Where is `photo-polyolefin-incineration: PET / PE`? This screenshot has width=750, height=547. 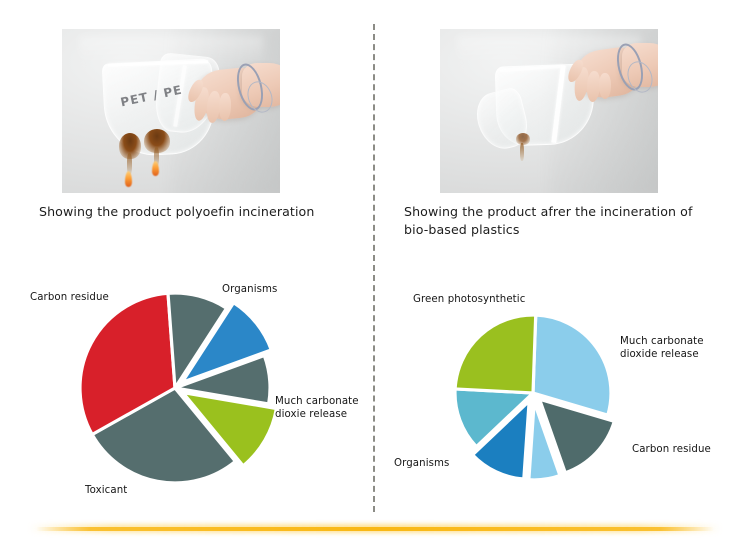 photo-polyolefin-incineration: PET / PE is located at coordinates (171, 111).